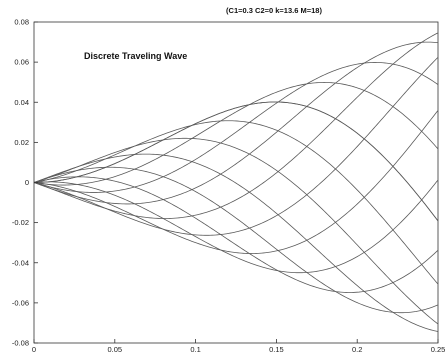  Describe the element at coordinates (135, 56) in the screenshot. I see `chart-annotation: Discrete Traveling Wave` at that location.